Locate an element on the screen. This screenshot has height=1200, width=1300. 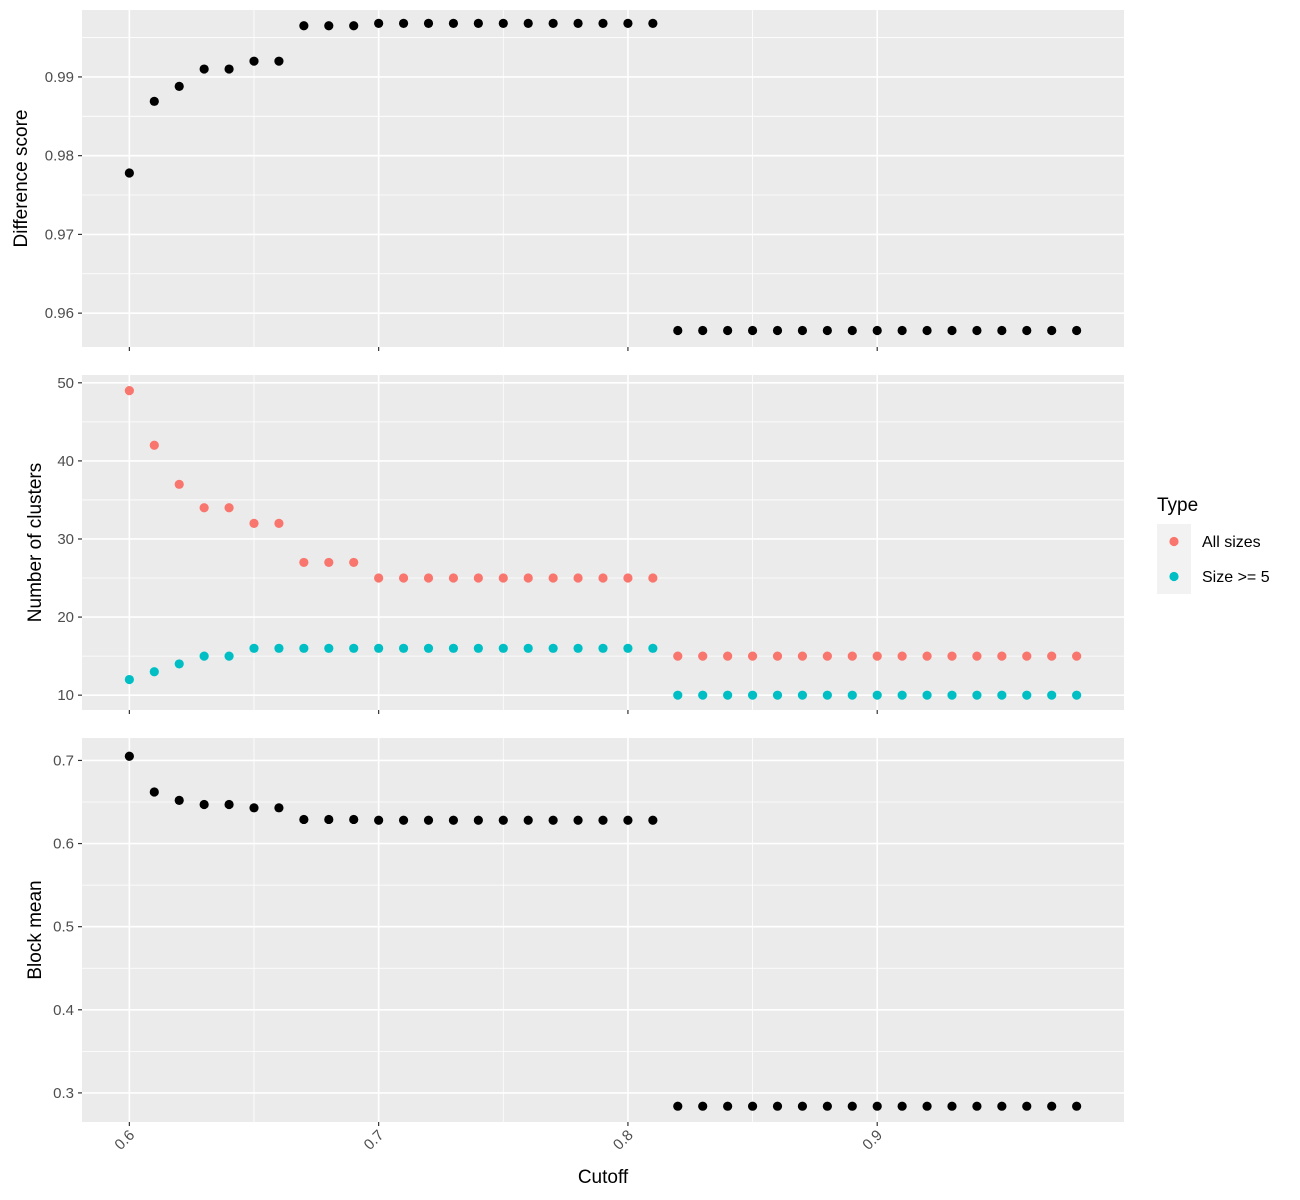
legend-title: Type is located at coordinates (1177, 505).